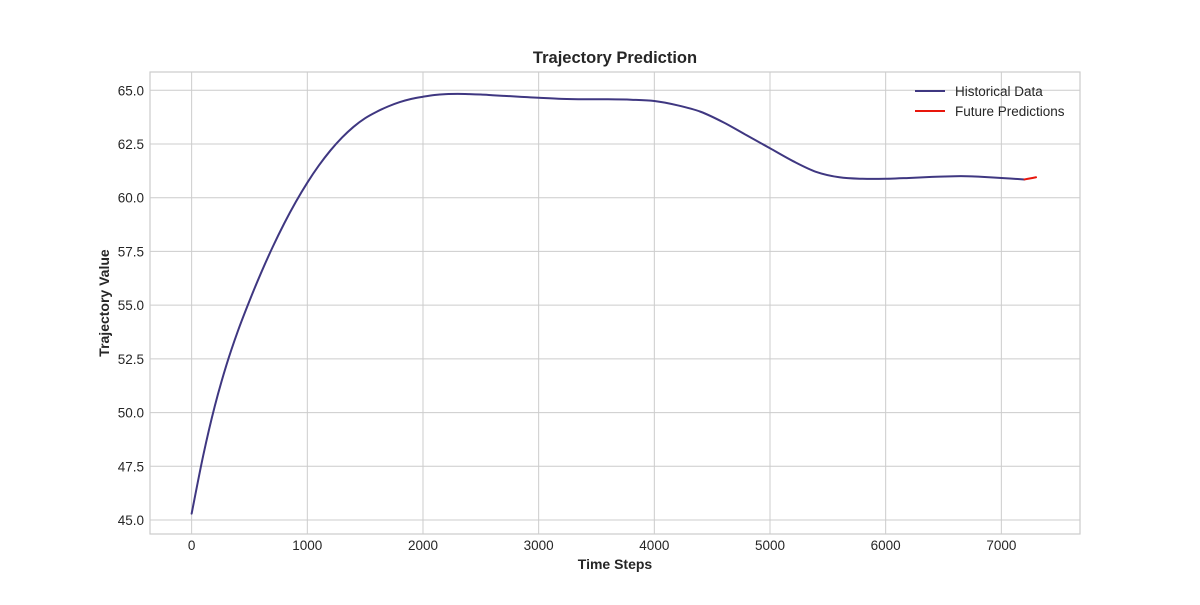 The width and height of the screenshot is (1200, 605). Describe the element at coordinates (990, 101) in the screenshot. I see `legend: Historical Data Future Predictions` at that location.